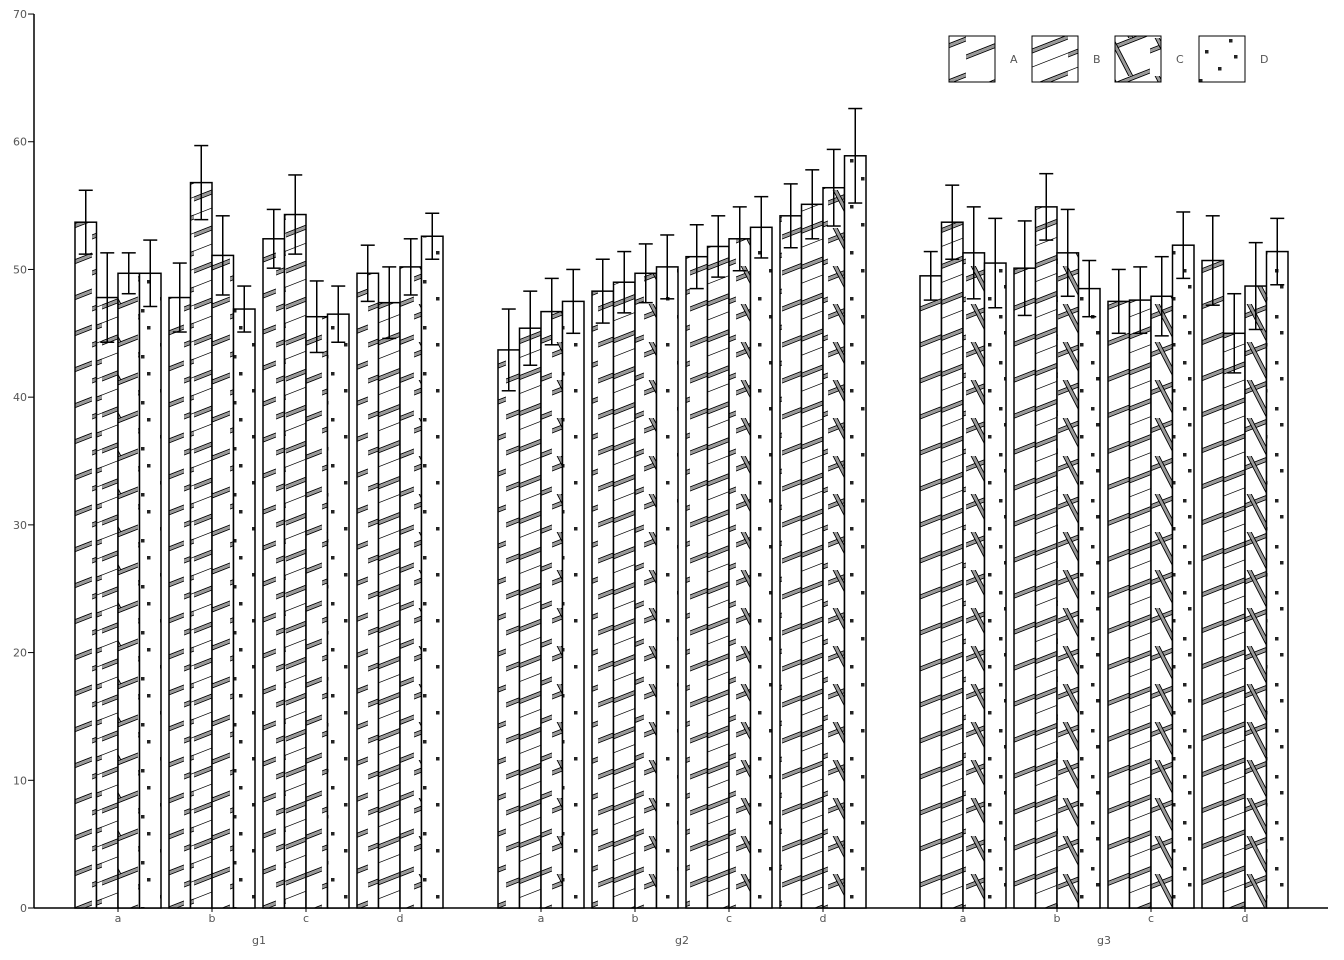 This screenshot has height=960, width=1344. I want to click on y-axis-ticks: 0 10 20 30 40 50 60 70, so click(23, 461).